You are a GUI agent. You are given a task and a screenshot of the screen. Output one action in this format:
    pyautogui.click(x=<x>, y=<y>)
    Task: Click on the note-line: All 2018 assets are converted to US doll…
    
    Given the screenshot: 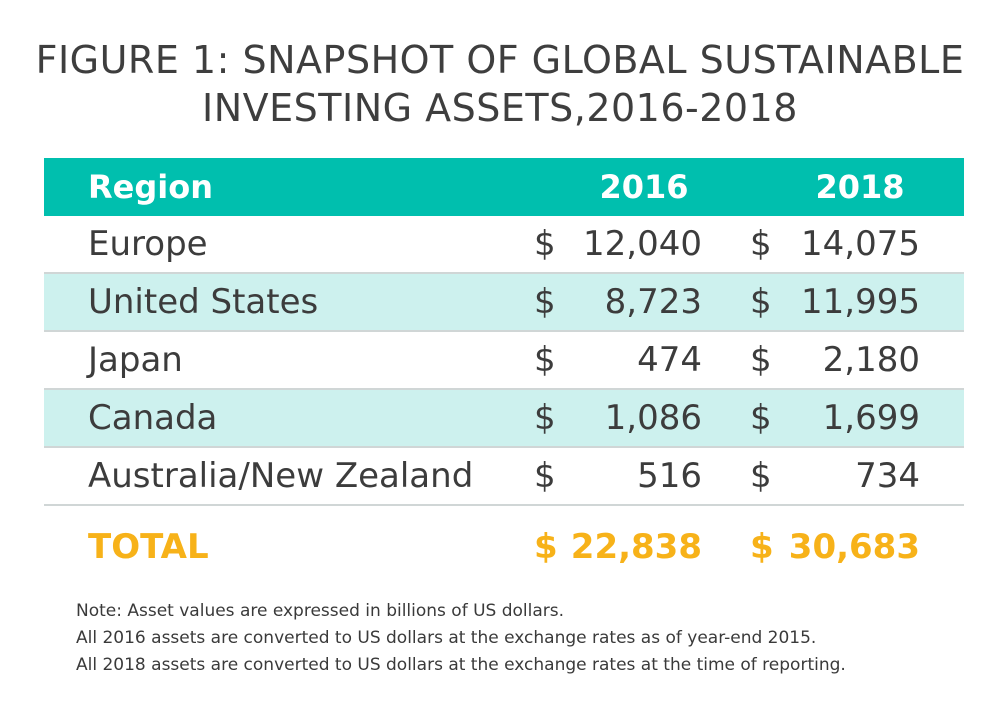 What is the action you would take?
    pyautogui.click(x=461, y=665)
    